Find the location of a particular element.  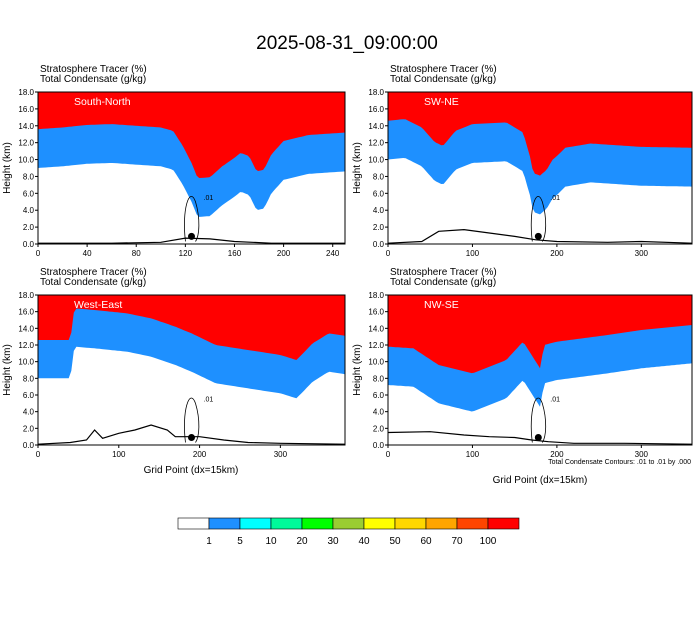

contour-label: .01 is located at coordinates (555, 198).